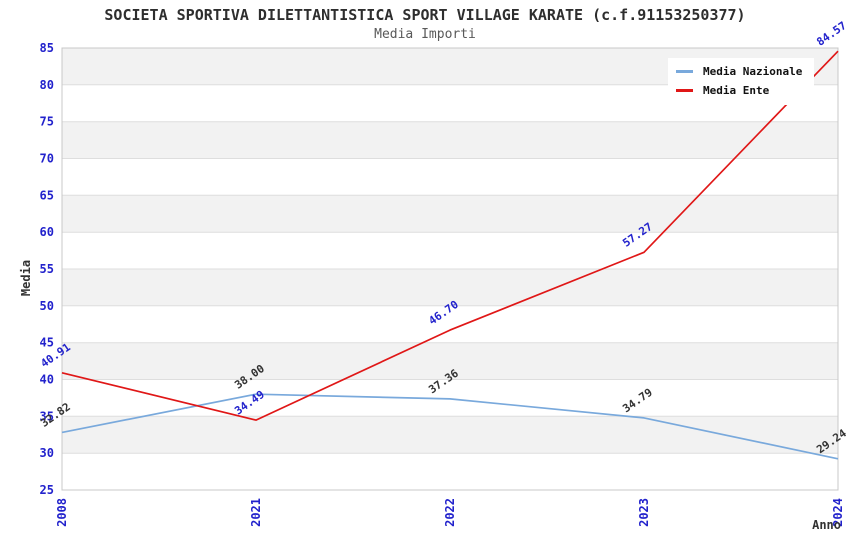  What do you see at coordinates (831, 34) in the screenshot?
I see `data-label: 84.57` at bounding box center [831, 34].